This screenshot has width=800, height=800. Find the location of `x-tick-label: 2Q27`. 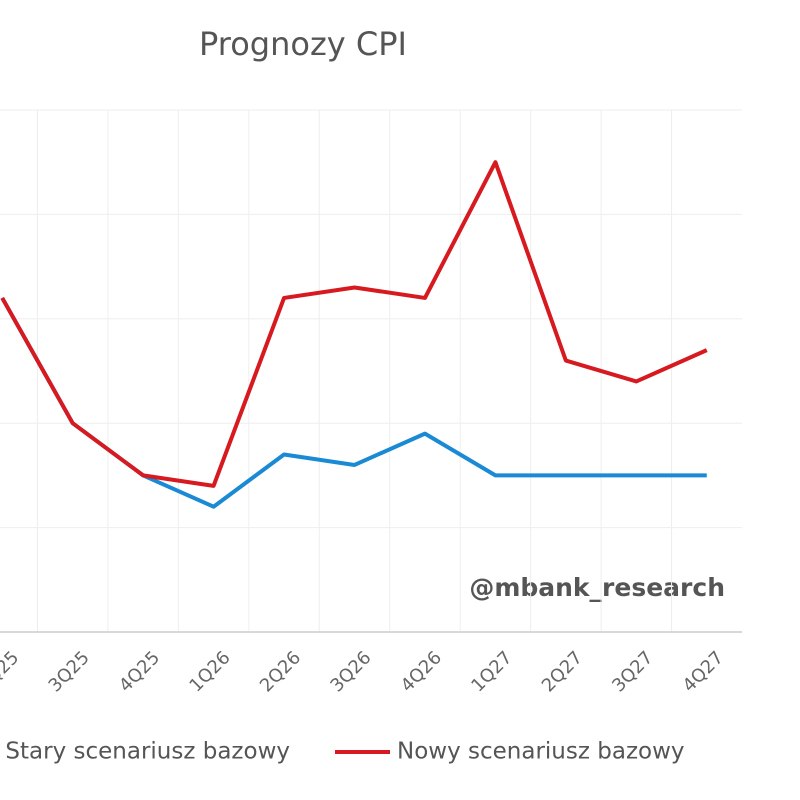

x-tick-label: 2Q27 is located at coordinates (562, 671).